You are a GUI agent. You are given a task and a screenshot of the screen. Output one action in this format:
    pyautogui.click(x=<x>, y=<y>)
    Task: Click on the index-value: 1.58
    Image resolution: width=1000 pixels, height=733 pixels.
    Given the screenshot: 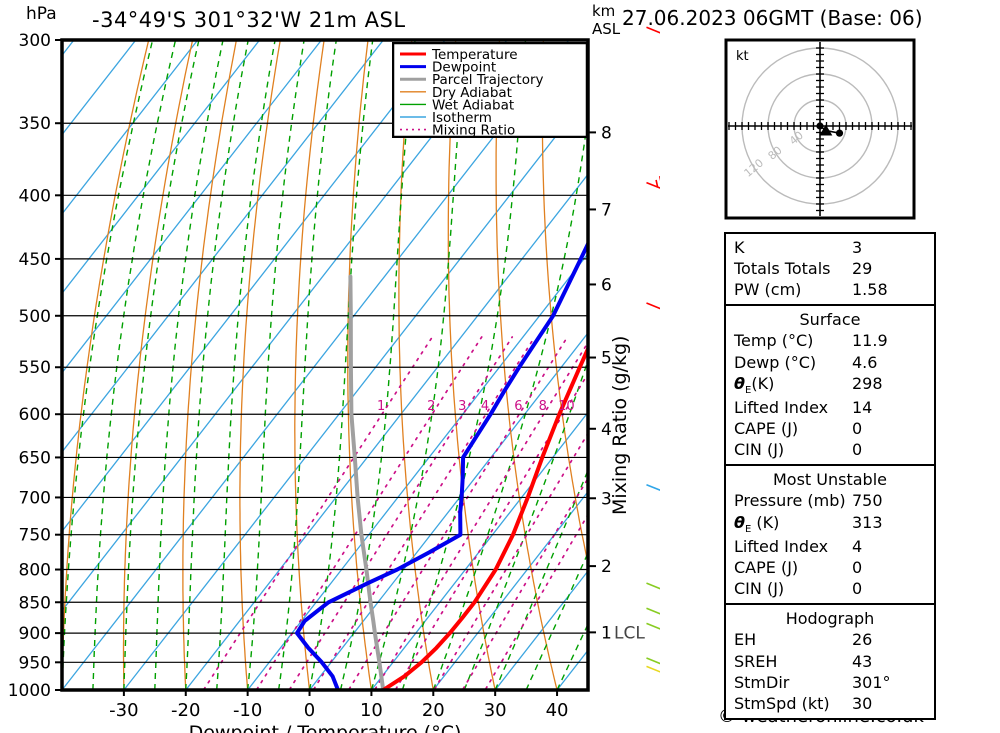 What is the action you would take?
    pyautogui.click(x=870, y=290)
    